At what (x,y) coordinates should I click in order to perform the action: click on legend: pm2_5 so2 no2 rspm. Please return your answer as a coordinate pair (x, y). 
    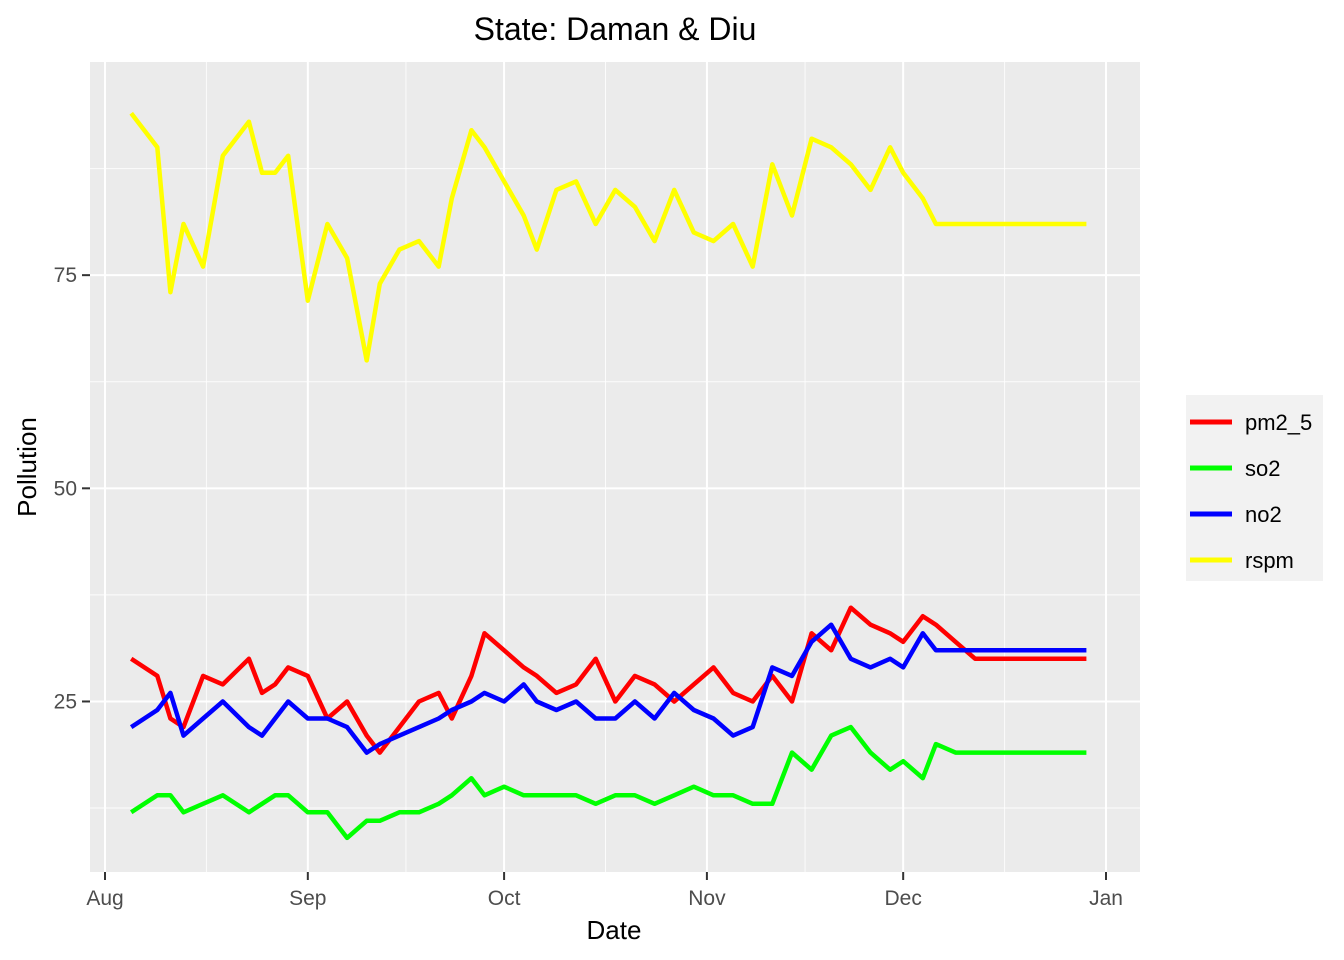
    Looking at the image, I should click on (1254, 488).